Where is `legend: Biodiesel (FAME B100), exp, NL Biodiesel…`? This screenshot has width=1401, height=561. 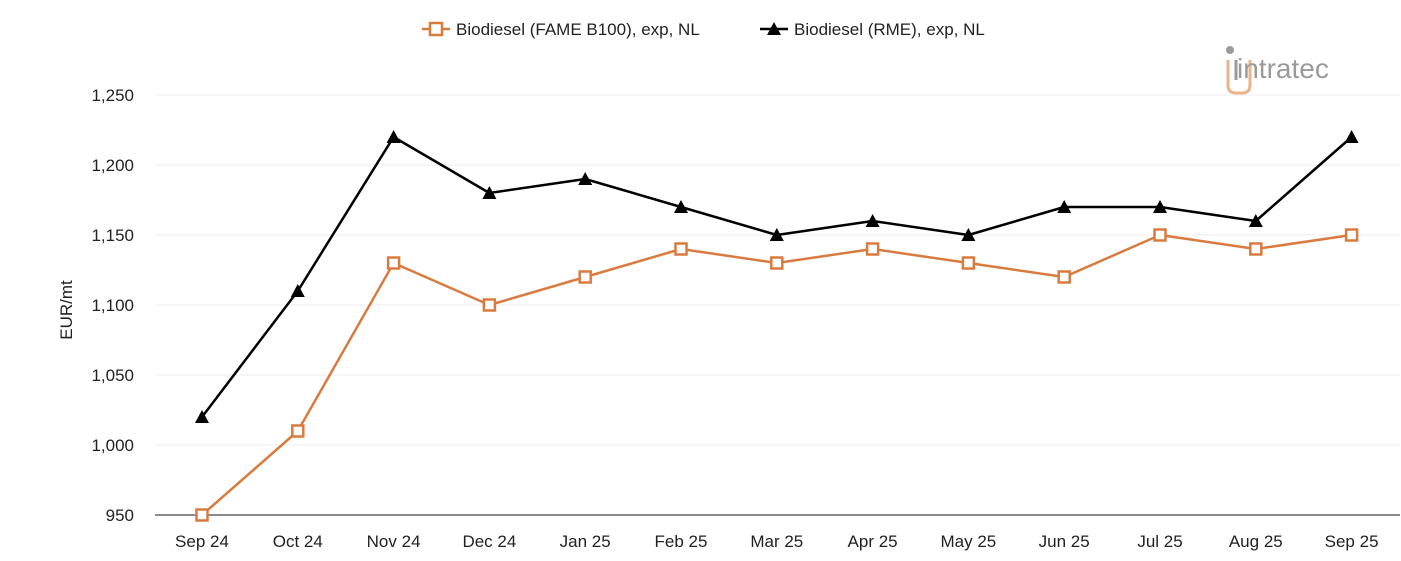
legend: Biodiesel (FAME B100), exp, NL Biodiesel… is located at coordinates (703, 29).